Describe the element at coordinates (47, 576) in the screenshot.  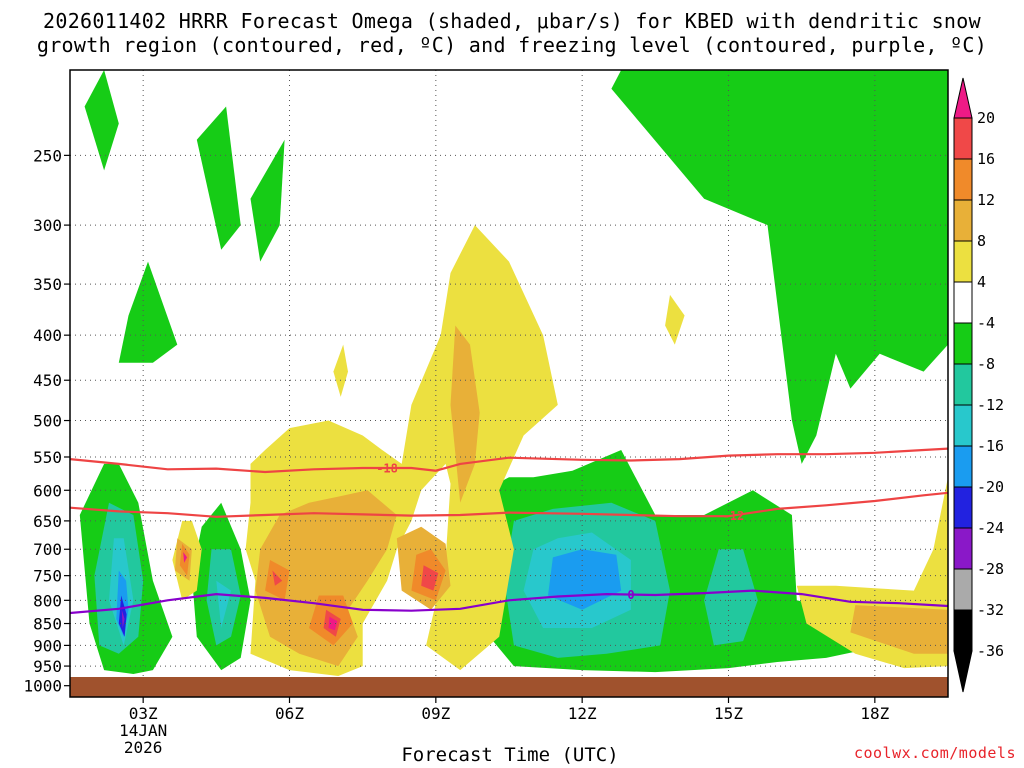
I see `y-tick-label-750: 750` at that location.